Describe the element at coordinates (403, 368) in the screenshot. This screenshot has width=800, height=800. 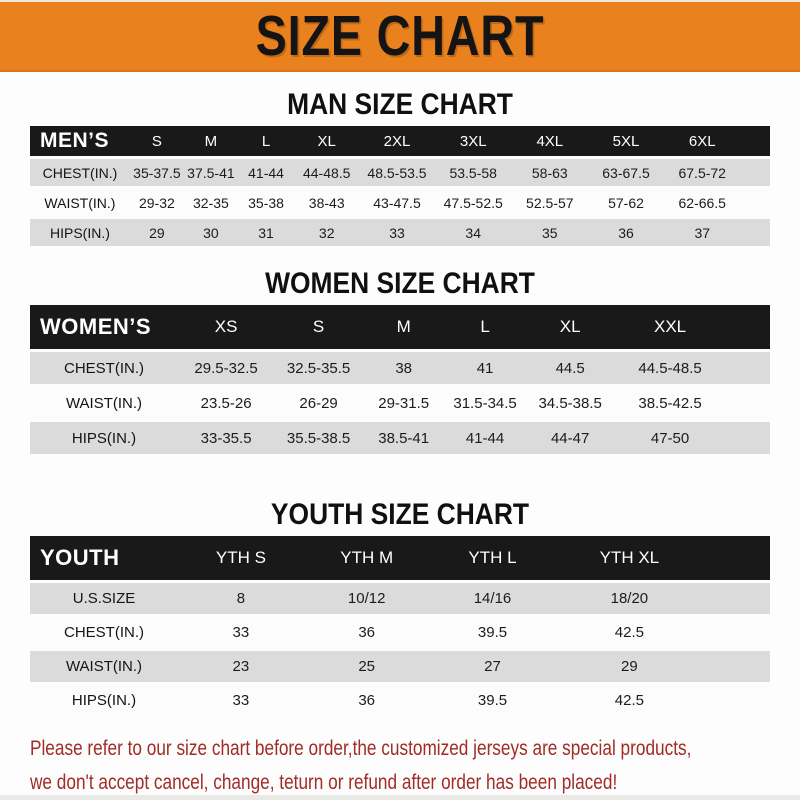
I see `size-value-cell: 38` at that location.